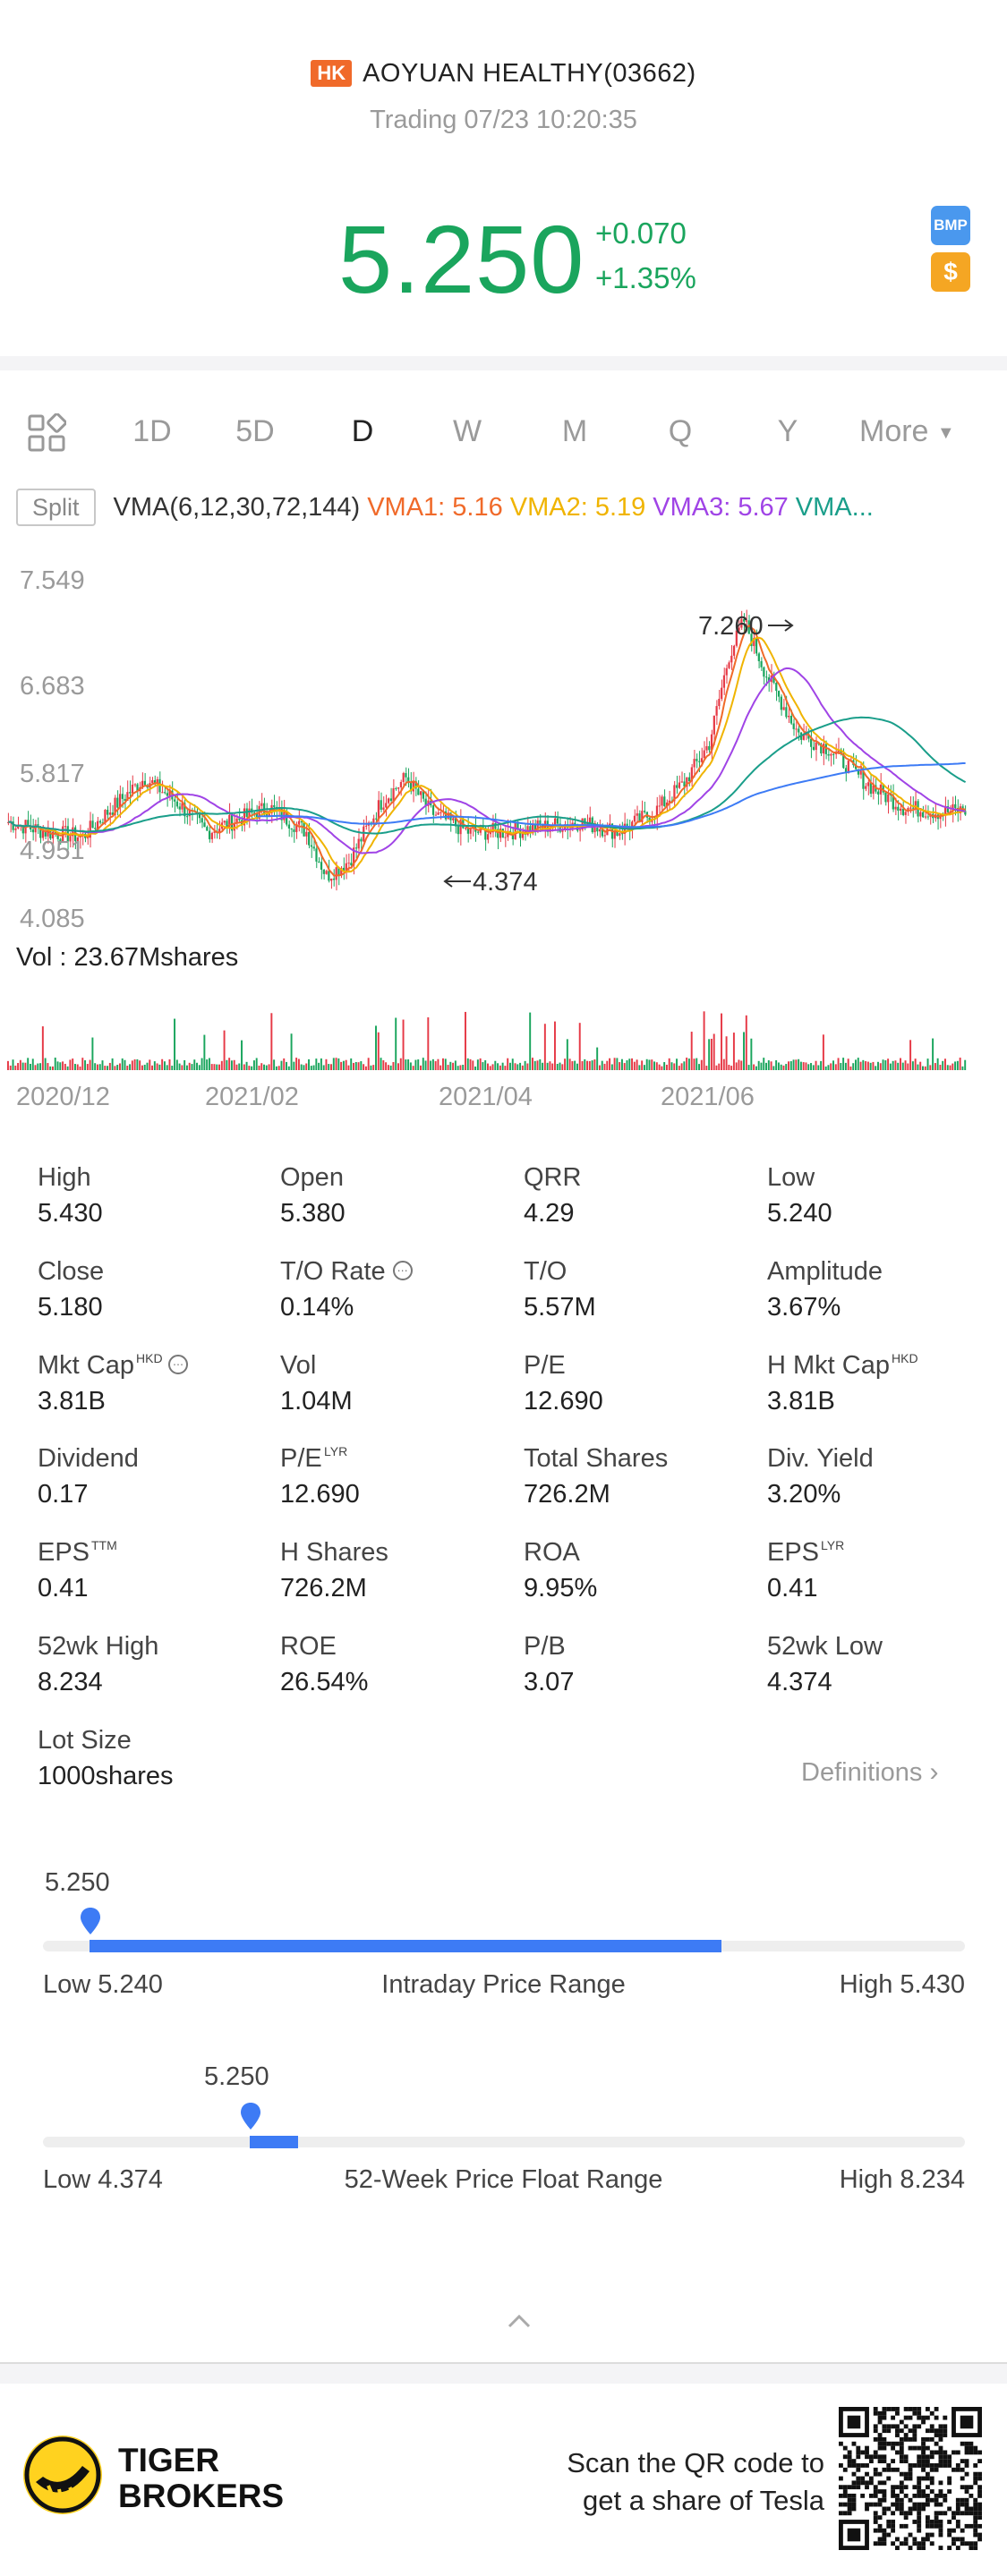 This screenshot has height=2576, width=1007. I want to click on definitions-link: Definitions ›, so click(869, 1772).